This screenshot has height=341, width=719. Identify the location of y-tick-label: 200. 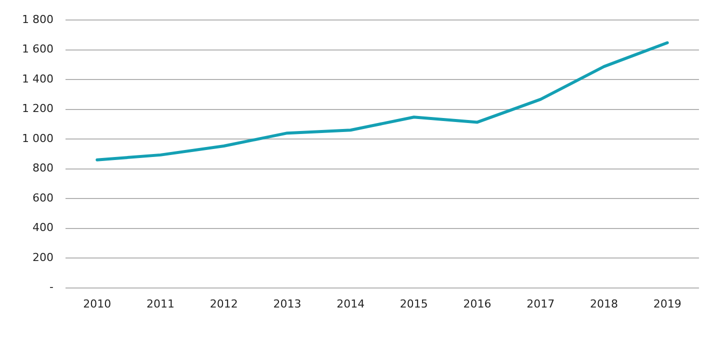
(43, 257).